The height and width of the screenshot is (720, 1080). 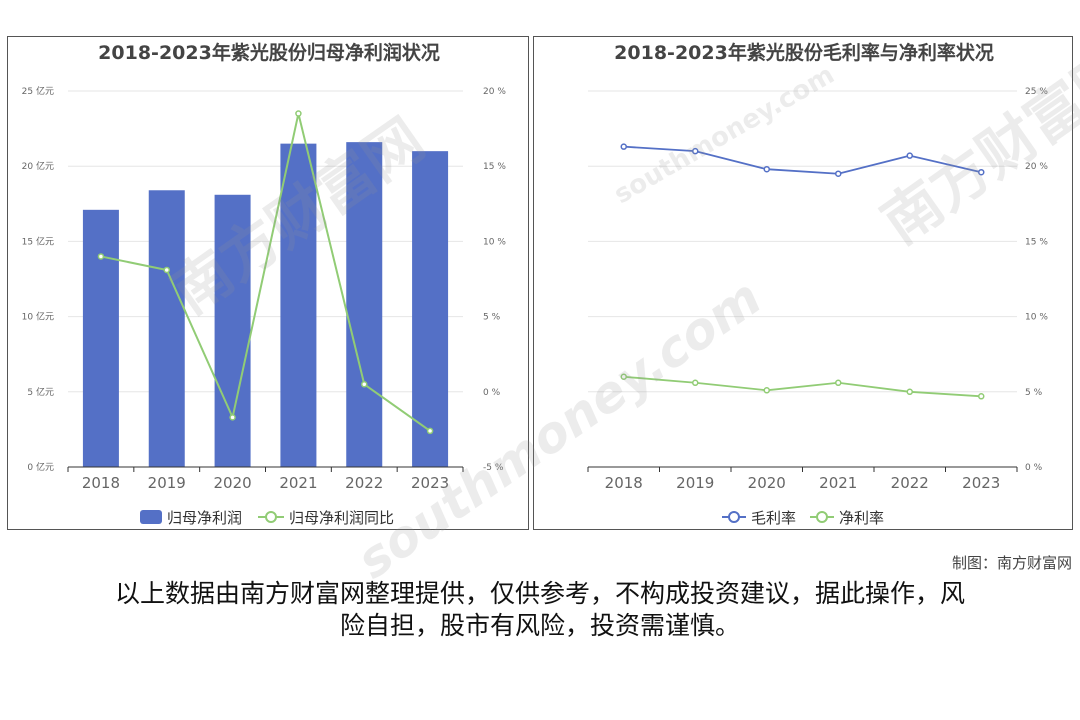 I want to click on legend-label: 归母净利润, so click(x=204, y=518).